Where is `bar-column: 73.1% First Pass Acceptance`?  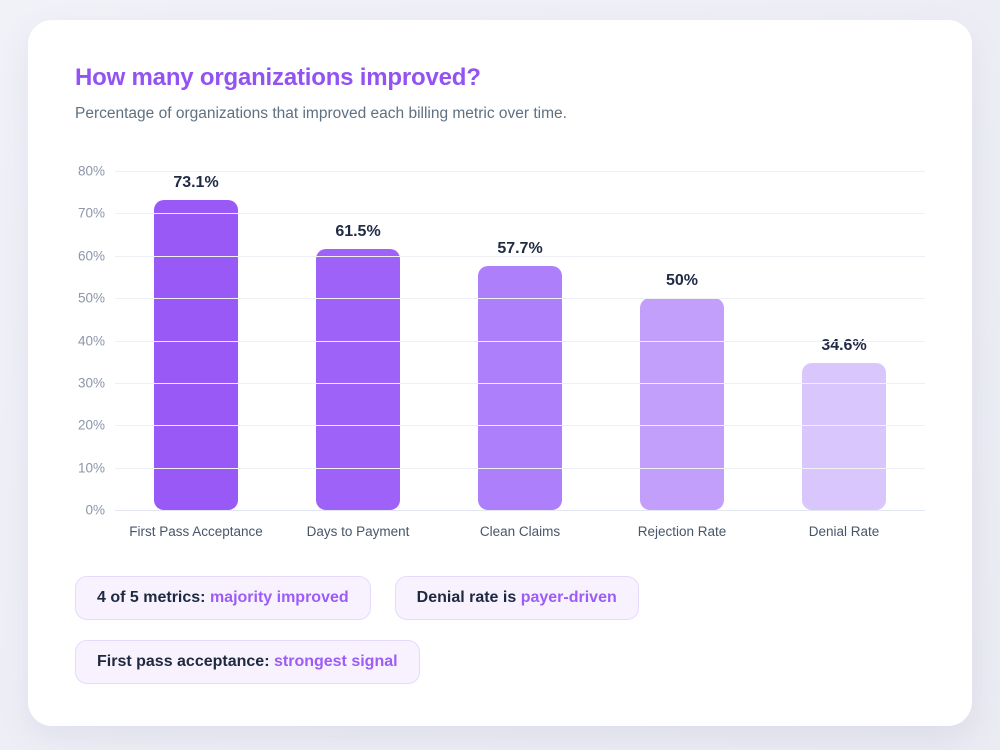 bar-column: 73.1% First Pass Acceptance is located at coordinates (196, 355).